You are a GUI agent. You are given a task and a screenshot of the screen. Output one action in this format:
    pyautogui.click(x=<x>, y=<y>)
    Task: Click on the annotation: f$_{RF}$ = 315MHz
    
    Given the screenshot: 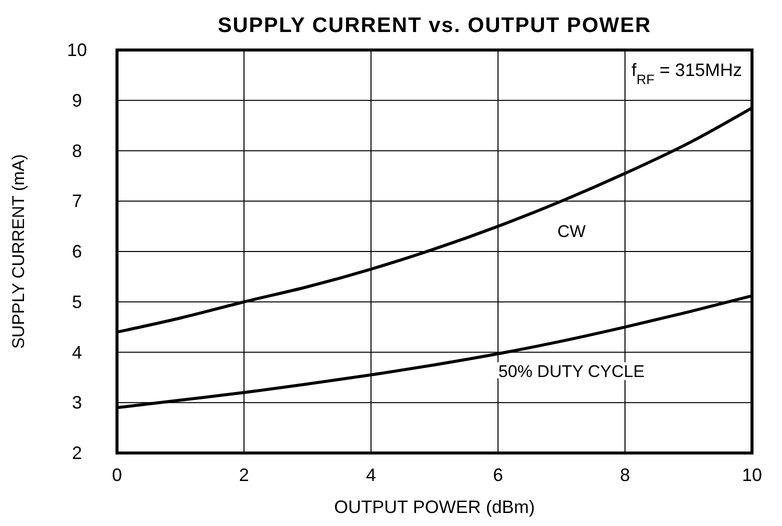 What is the action you would take?
    pyautogui.click(x=686, y=73)
    